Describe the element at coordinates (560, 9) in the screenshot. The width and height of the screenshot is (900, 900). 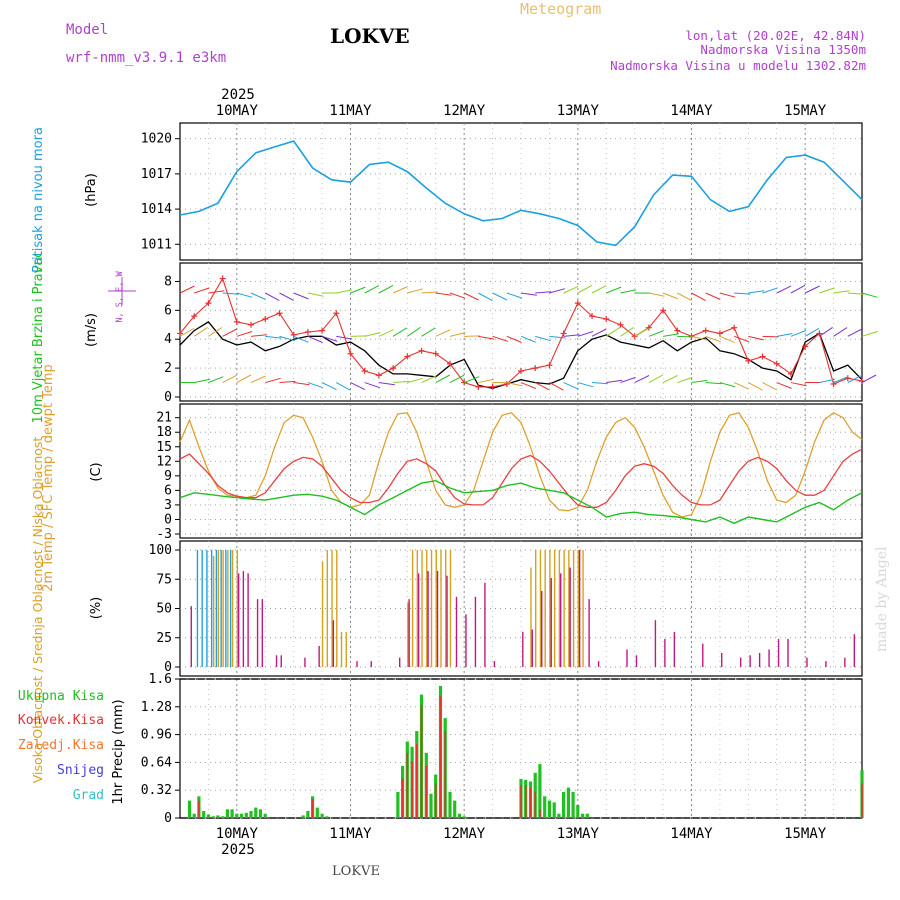
I see `meteogram-title: Meteogram` at that location.